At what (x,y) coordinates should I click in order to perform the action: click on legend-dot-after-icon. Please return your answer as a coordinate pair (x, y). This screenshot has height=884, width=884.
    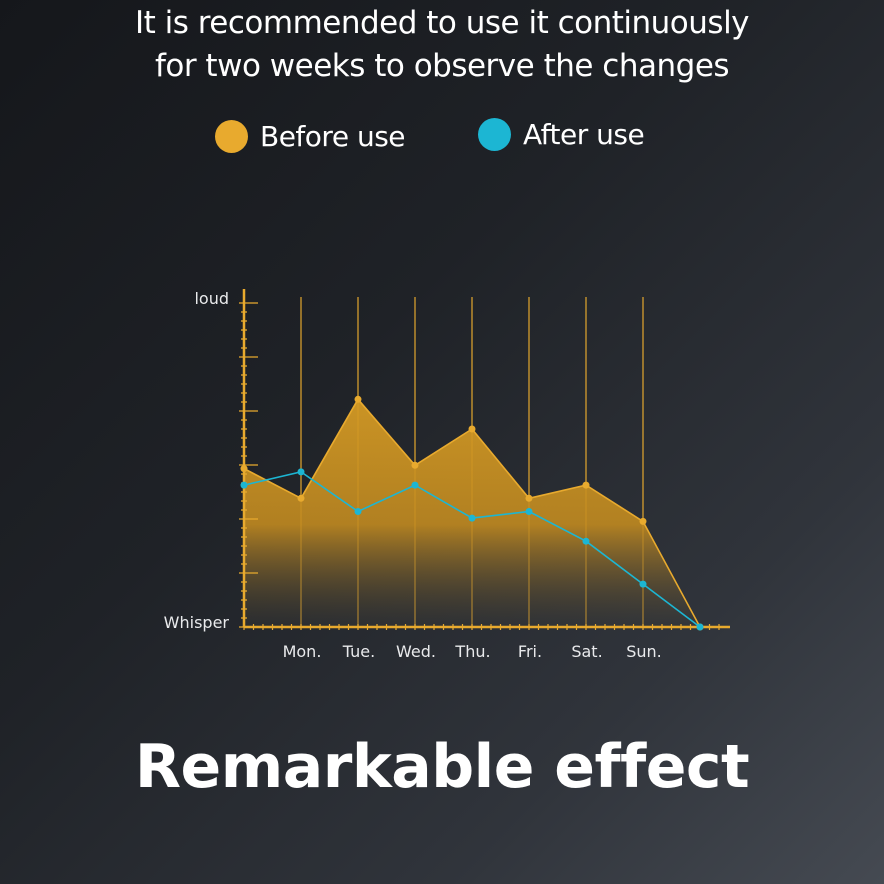
    Looking at the image, I should click on (494, 134).